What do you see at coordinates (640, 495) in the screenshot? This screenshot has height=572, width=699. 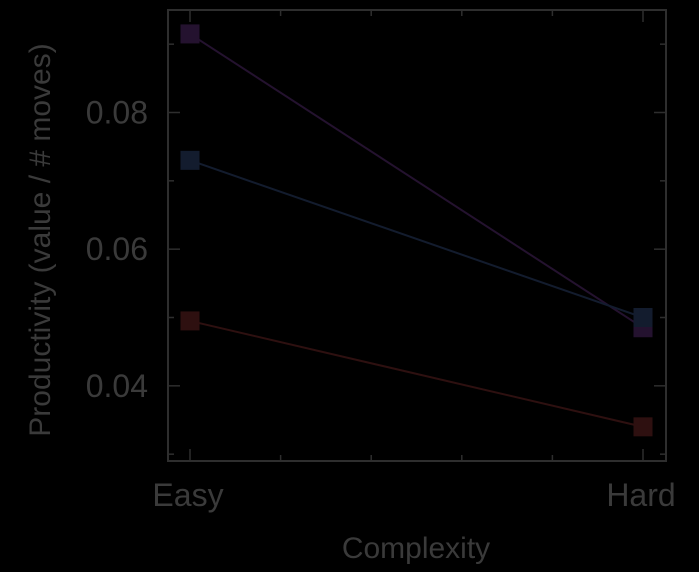 I see `x-tick-label: Hard` at bounding box center [640, 495].